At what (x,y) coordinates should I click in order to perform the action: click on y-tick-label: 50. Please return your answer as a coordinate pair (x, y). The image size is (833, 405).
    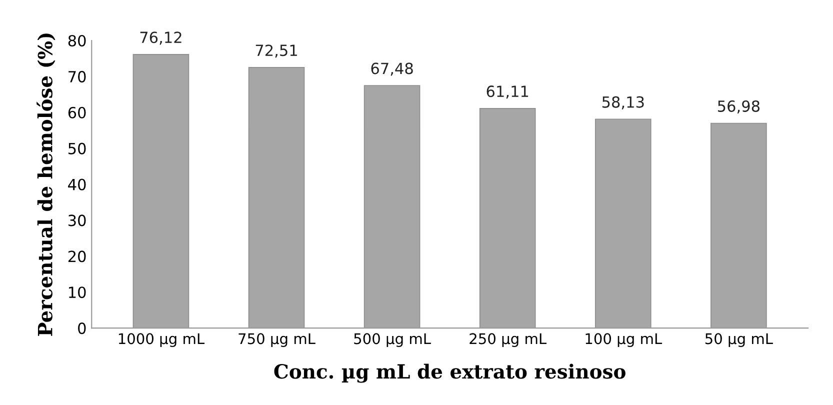
    Looking at the image, I should click on (77, 148).